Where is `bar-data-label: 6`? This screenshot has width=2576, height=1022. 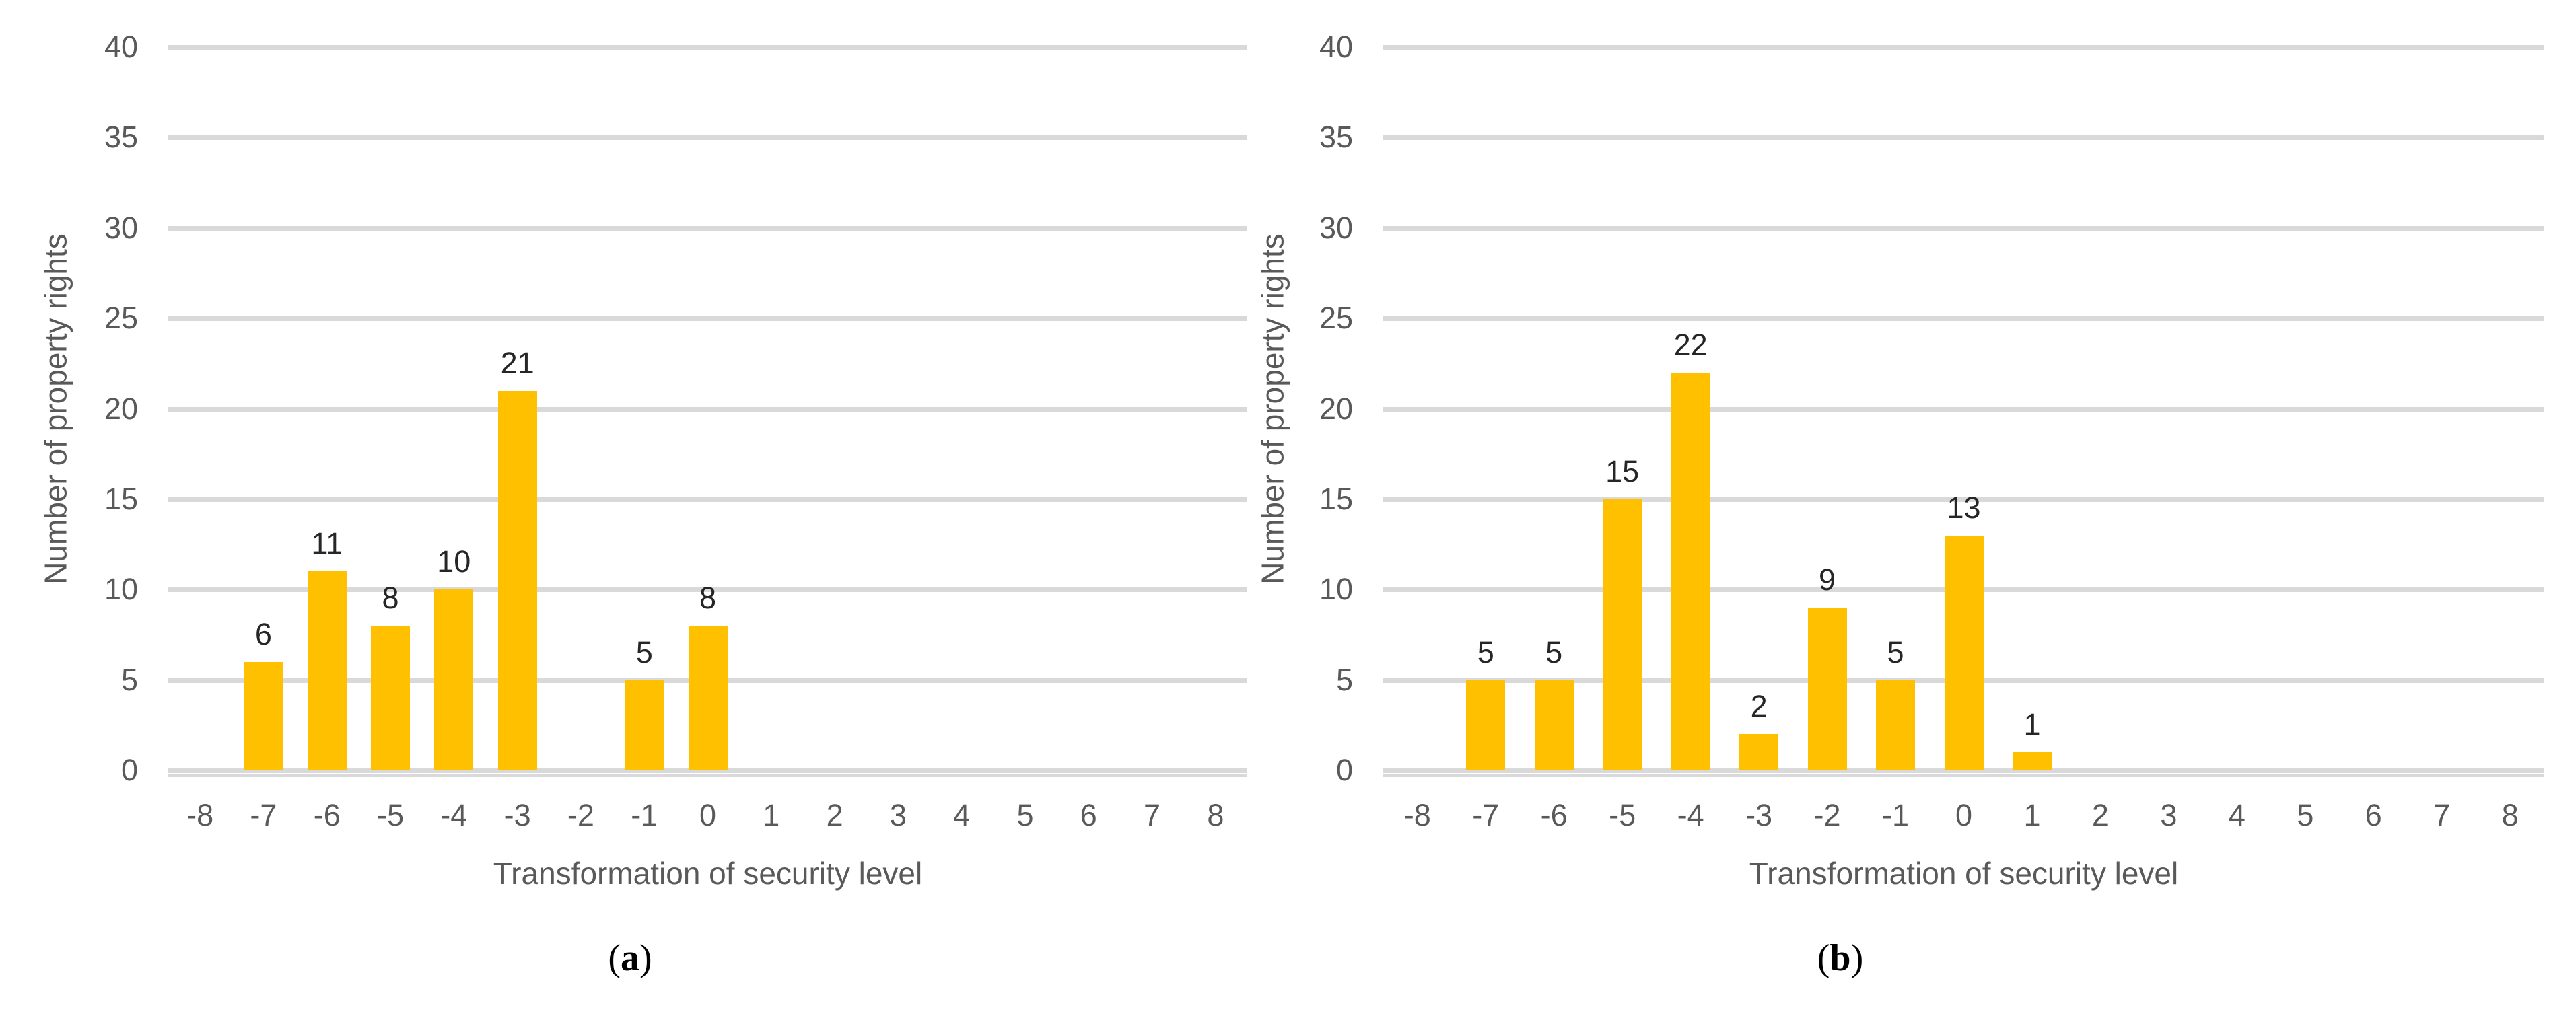
bar-data-label: 6 is located at coordinates (263, 633).